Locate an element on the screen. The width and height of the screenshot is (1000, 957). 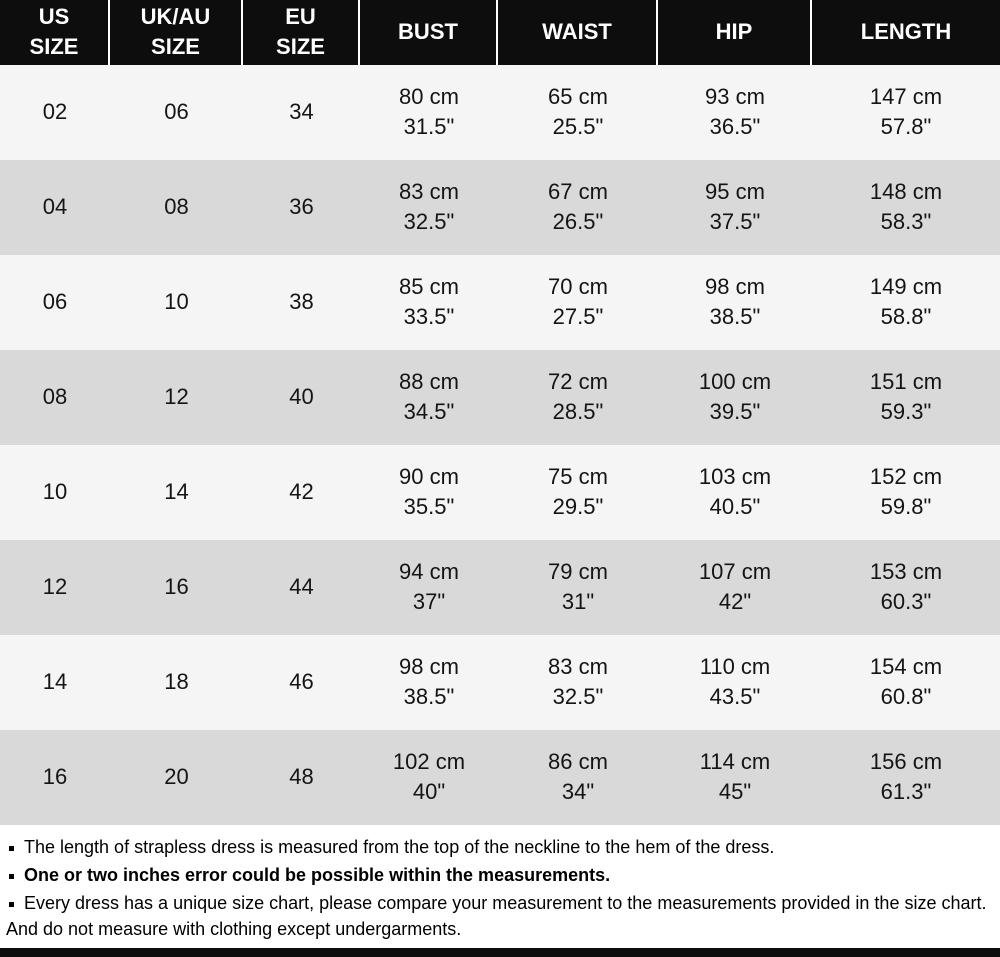
cell-text: 148 cm is located at coordinates (906, 192).